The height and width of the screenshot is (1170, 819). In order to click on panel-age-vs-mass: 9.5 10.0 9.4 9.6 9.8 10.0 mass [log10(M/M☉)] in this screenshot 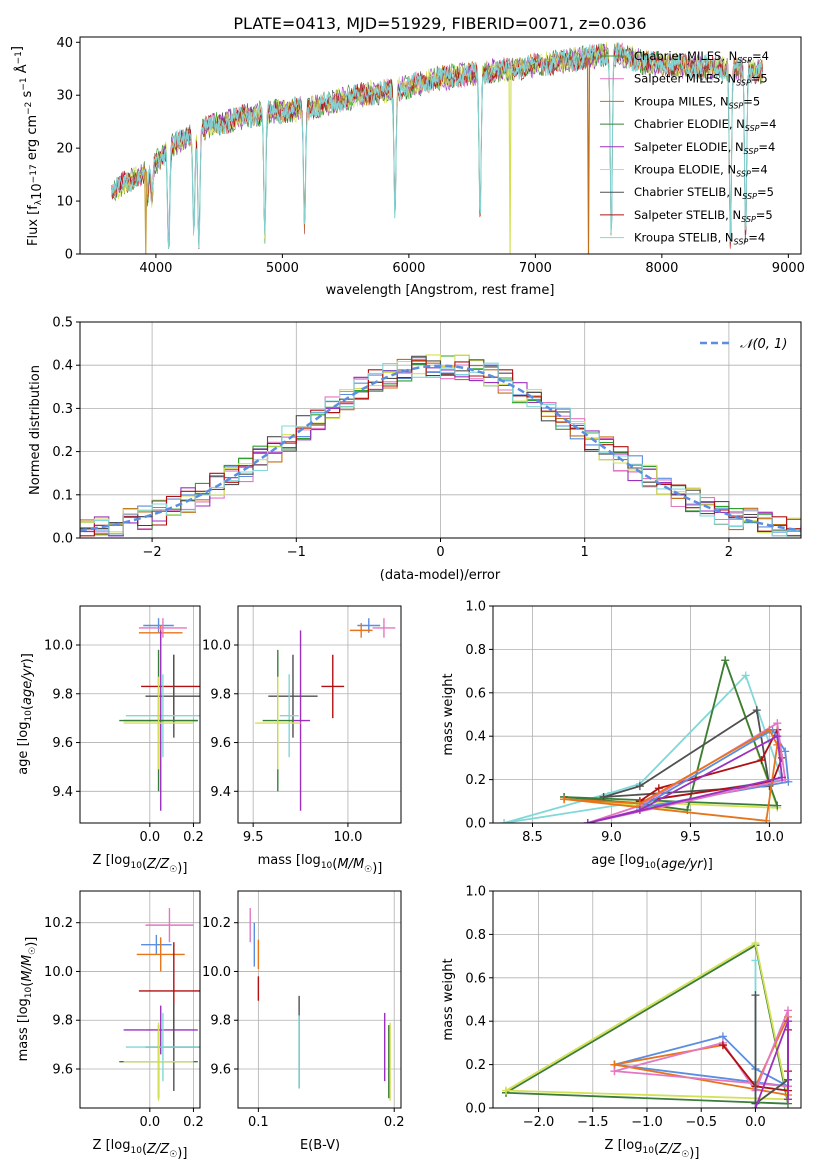, I will do `click(302, 740)`.